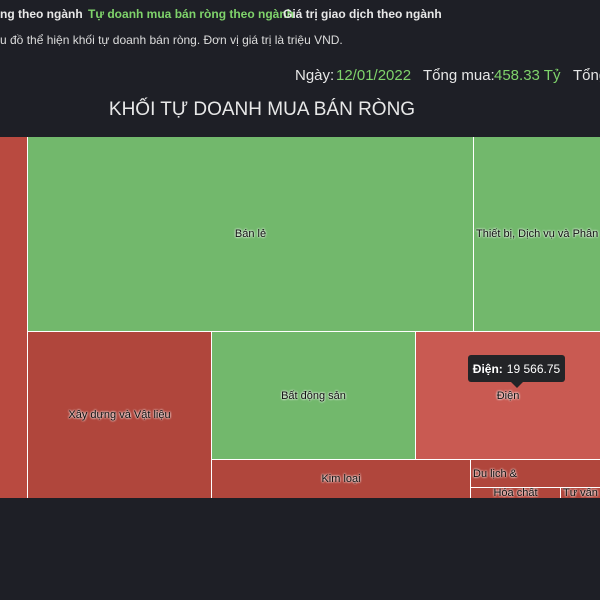 This screenshot has width=600, height=600. What do you see at coordinates (315, 75) in the screenshot?
I see `date-label: Ngày:` at bounding box center [315, 75].